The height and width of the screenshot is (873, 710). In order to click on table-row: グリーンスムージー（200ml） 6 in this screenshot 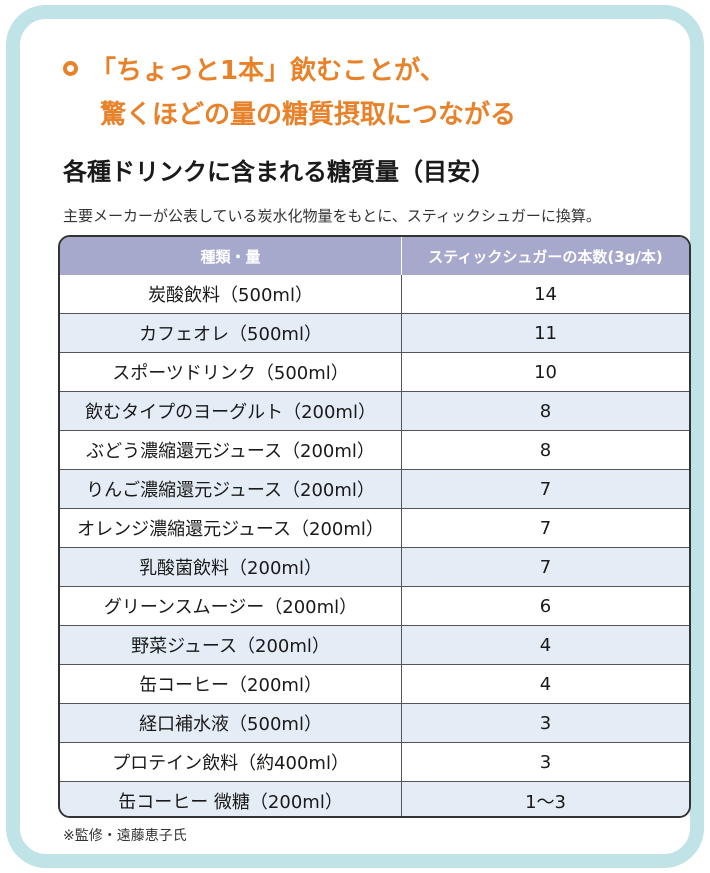, I will do `click(374, 606)`.